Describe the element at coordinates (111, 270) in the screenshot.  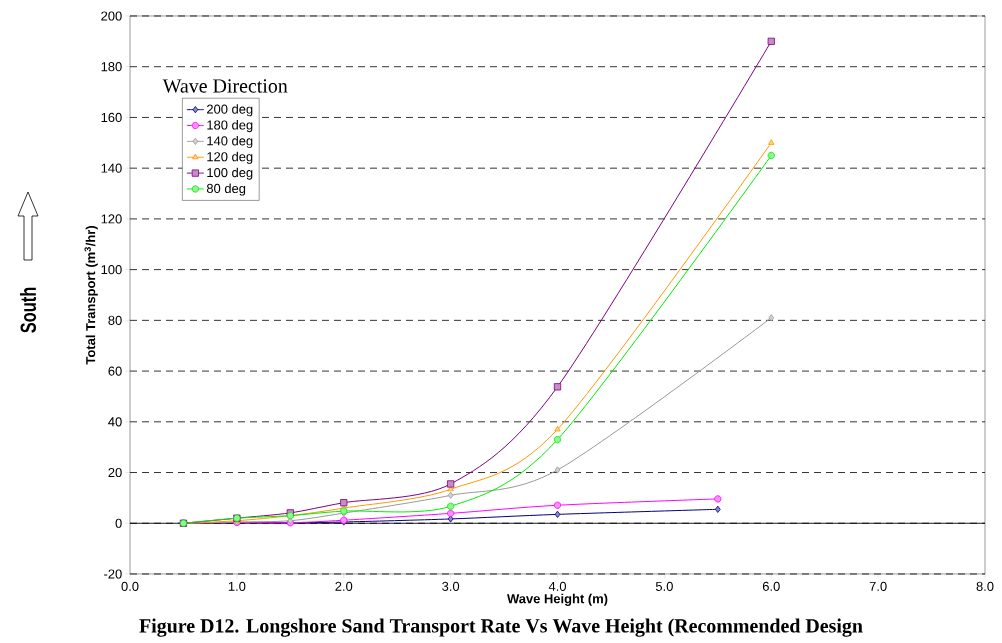
I see `y-tick-label: 100` at that location.